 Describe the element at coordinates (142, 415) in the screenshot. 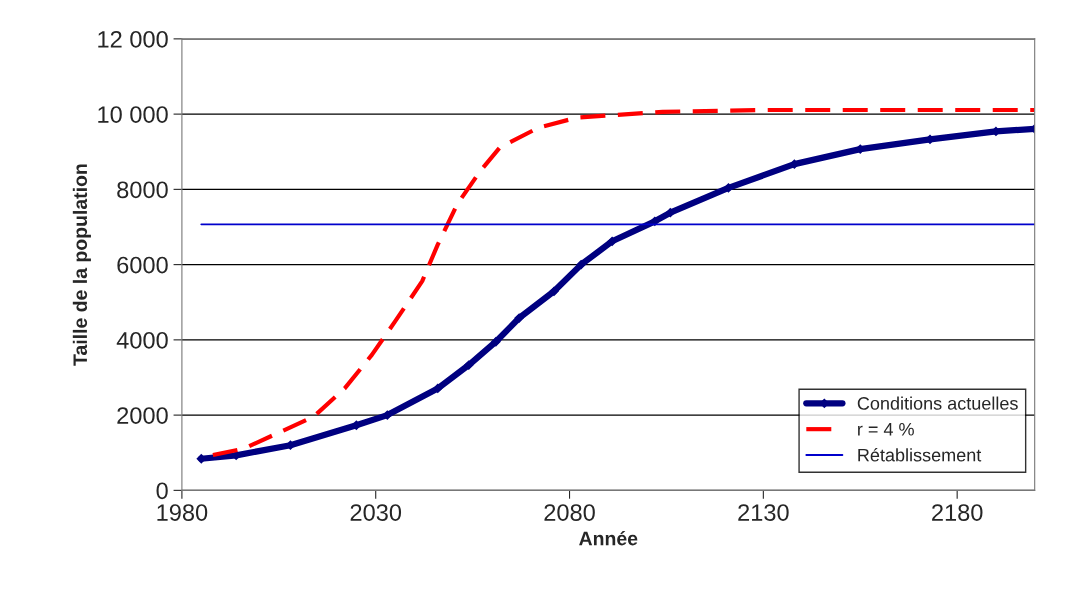

I see `y-tick-label: 2000` at that location.